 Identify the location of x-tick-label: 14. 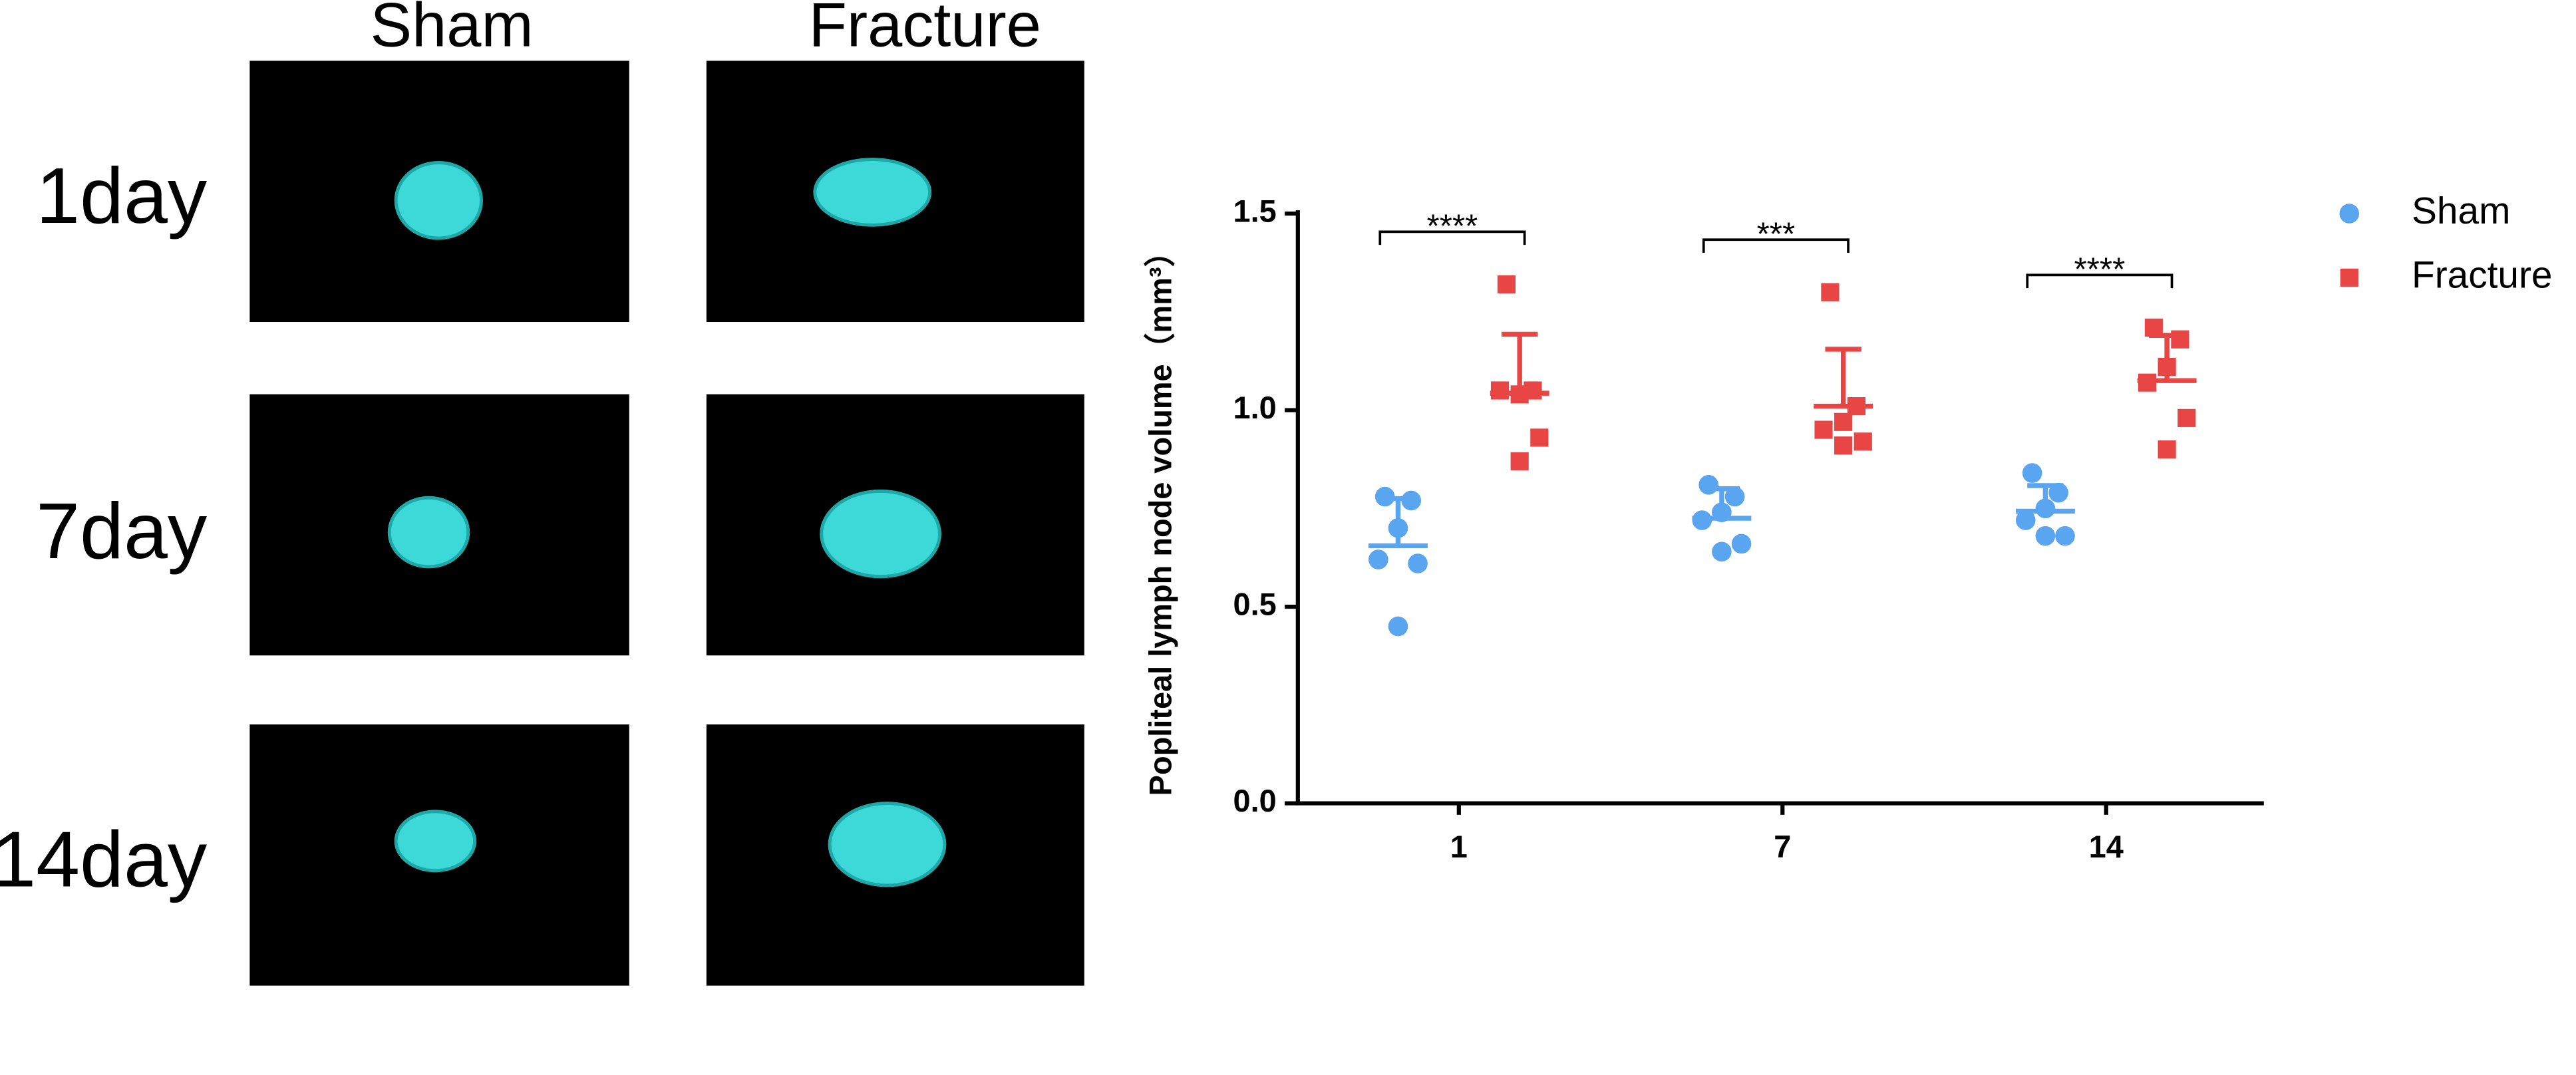
(2106, 847).